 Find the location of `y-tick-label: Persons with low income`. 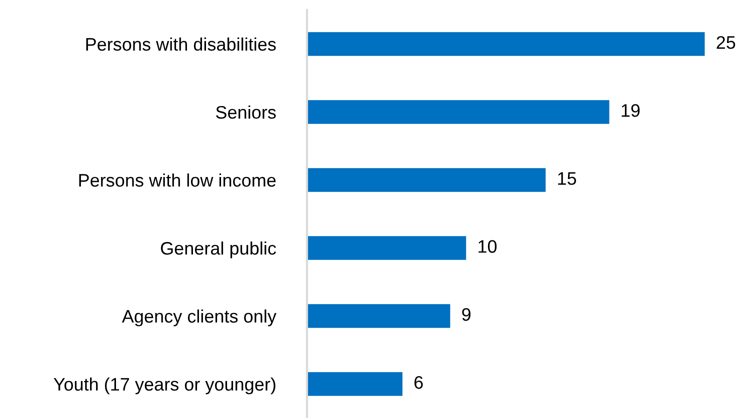

y-tick-label: Persons with low income is located at coordinates (177, 180).